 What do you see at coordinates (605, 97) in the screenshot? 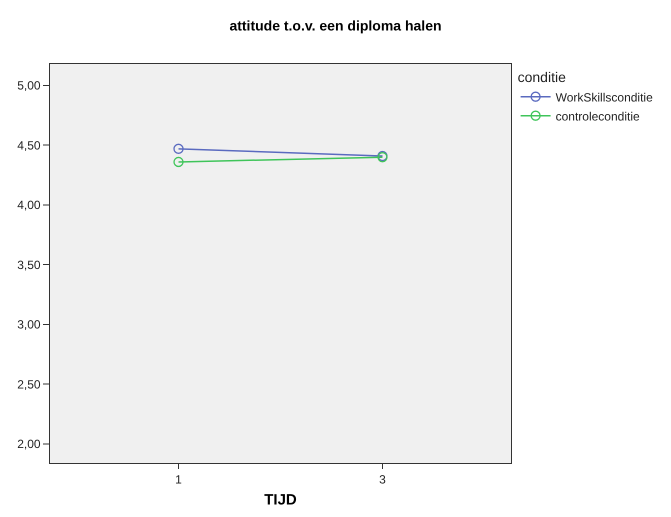
I see `legend-label: WorkSkillsconditie` at bounding box center [605, 97].